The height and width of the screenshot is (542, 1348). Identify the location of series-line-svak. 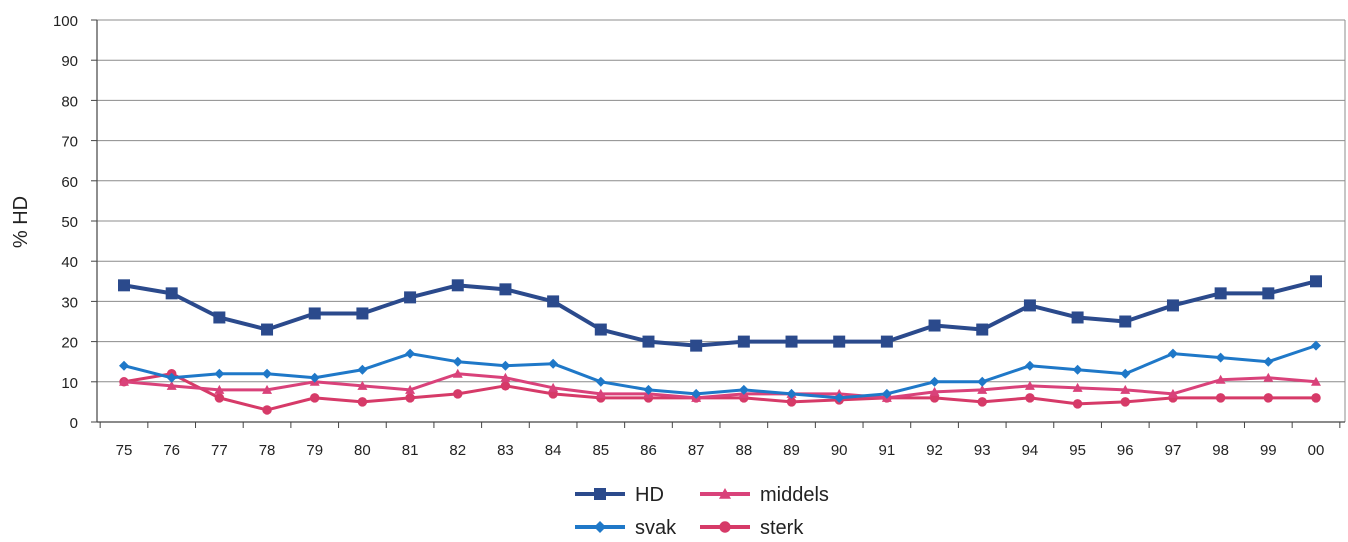
(720, 372).